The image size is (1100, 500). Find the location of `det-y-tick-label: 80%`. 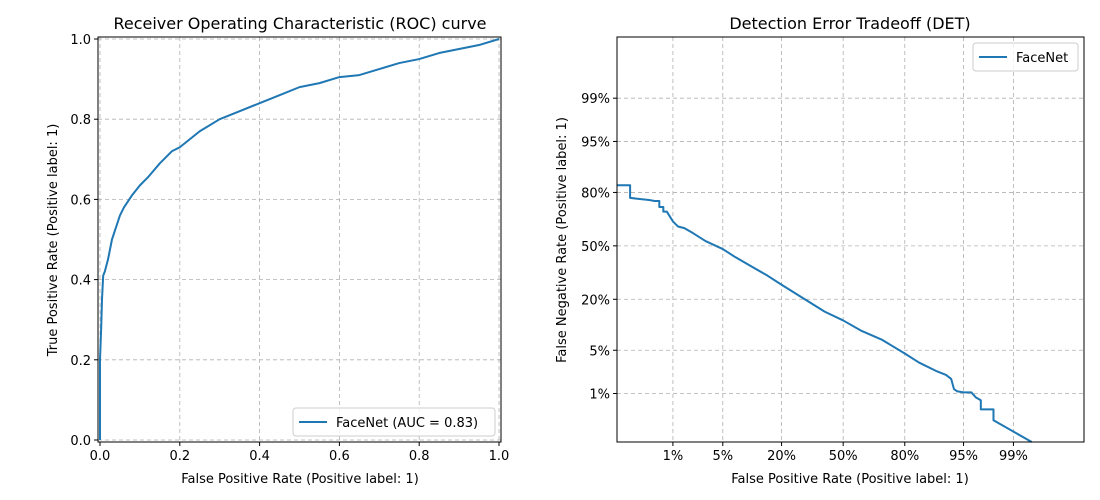

det-y-tick-label: 80% is located at coordinates (595, 193).